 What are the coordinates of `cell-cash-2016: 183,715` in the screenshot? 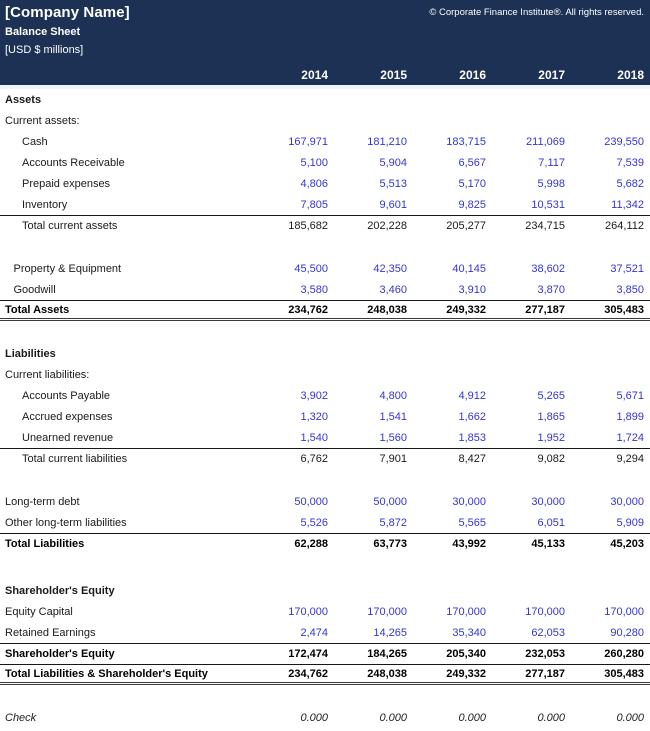 It's located at (466, 141).